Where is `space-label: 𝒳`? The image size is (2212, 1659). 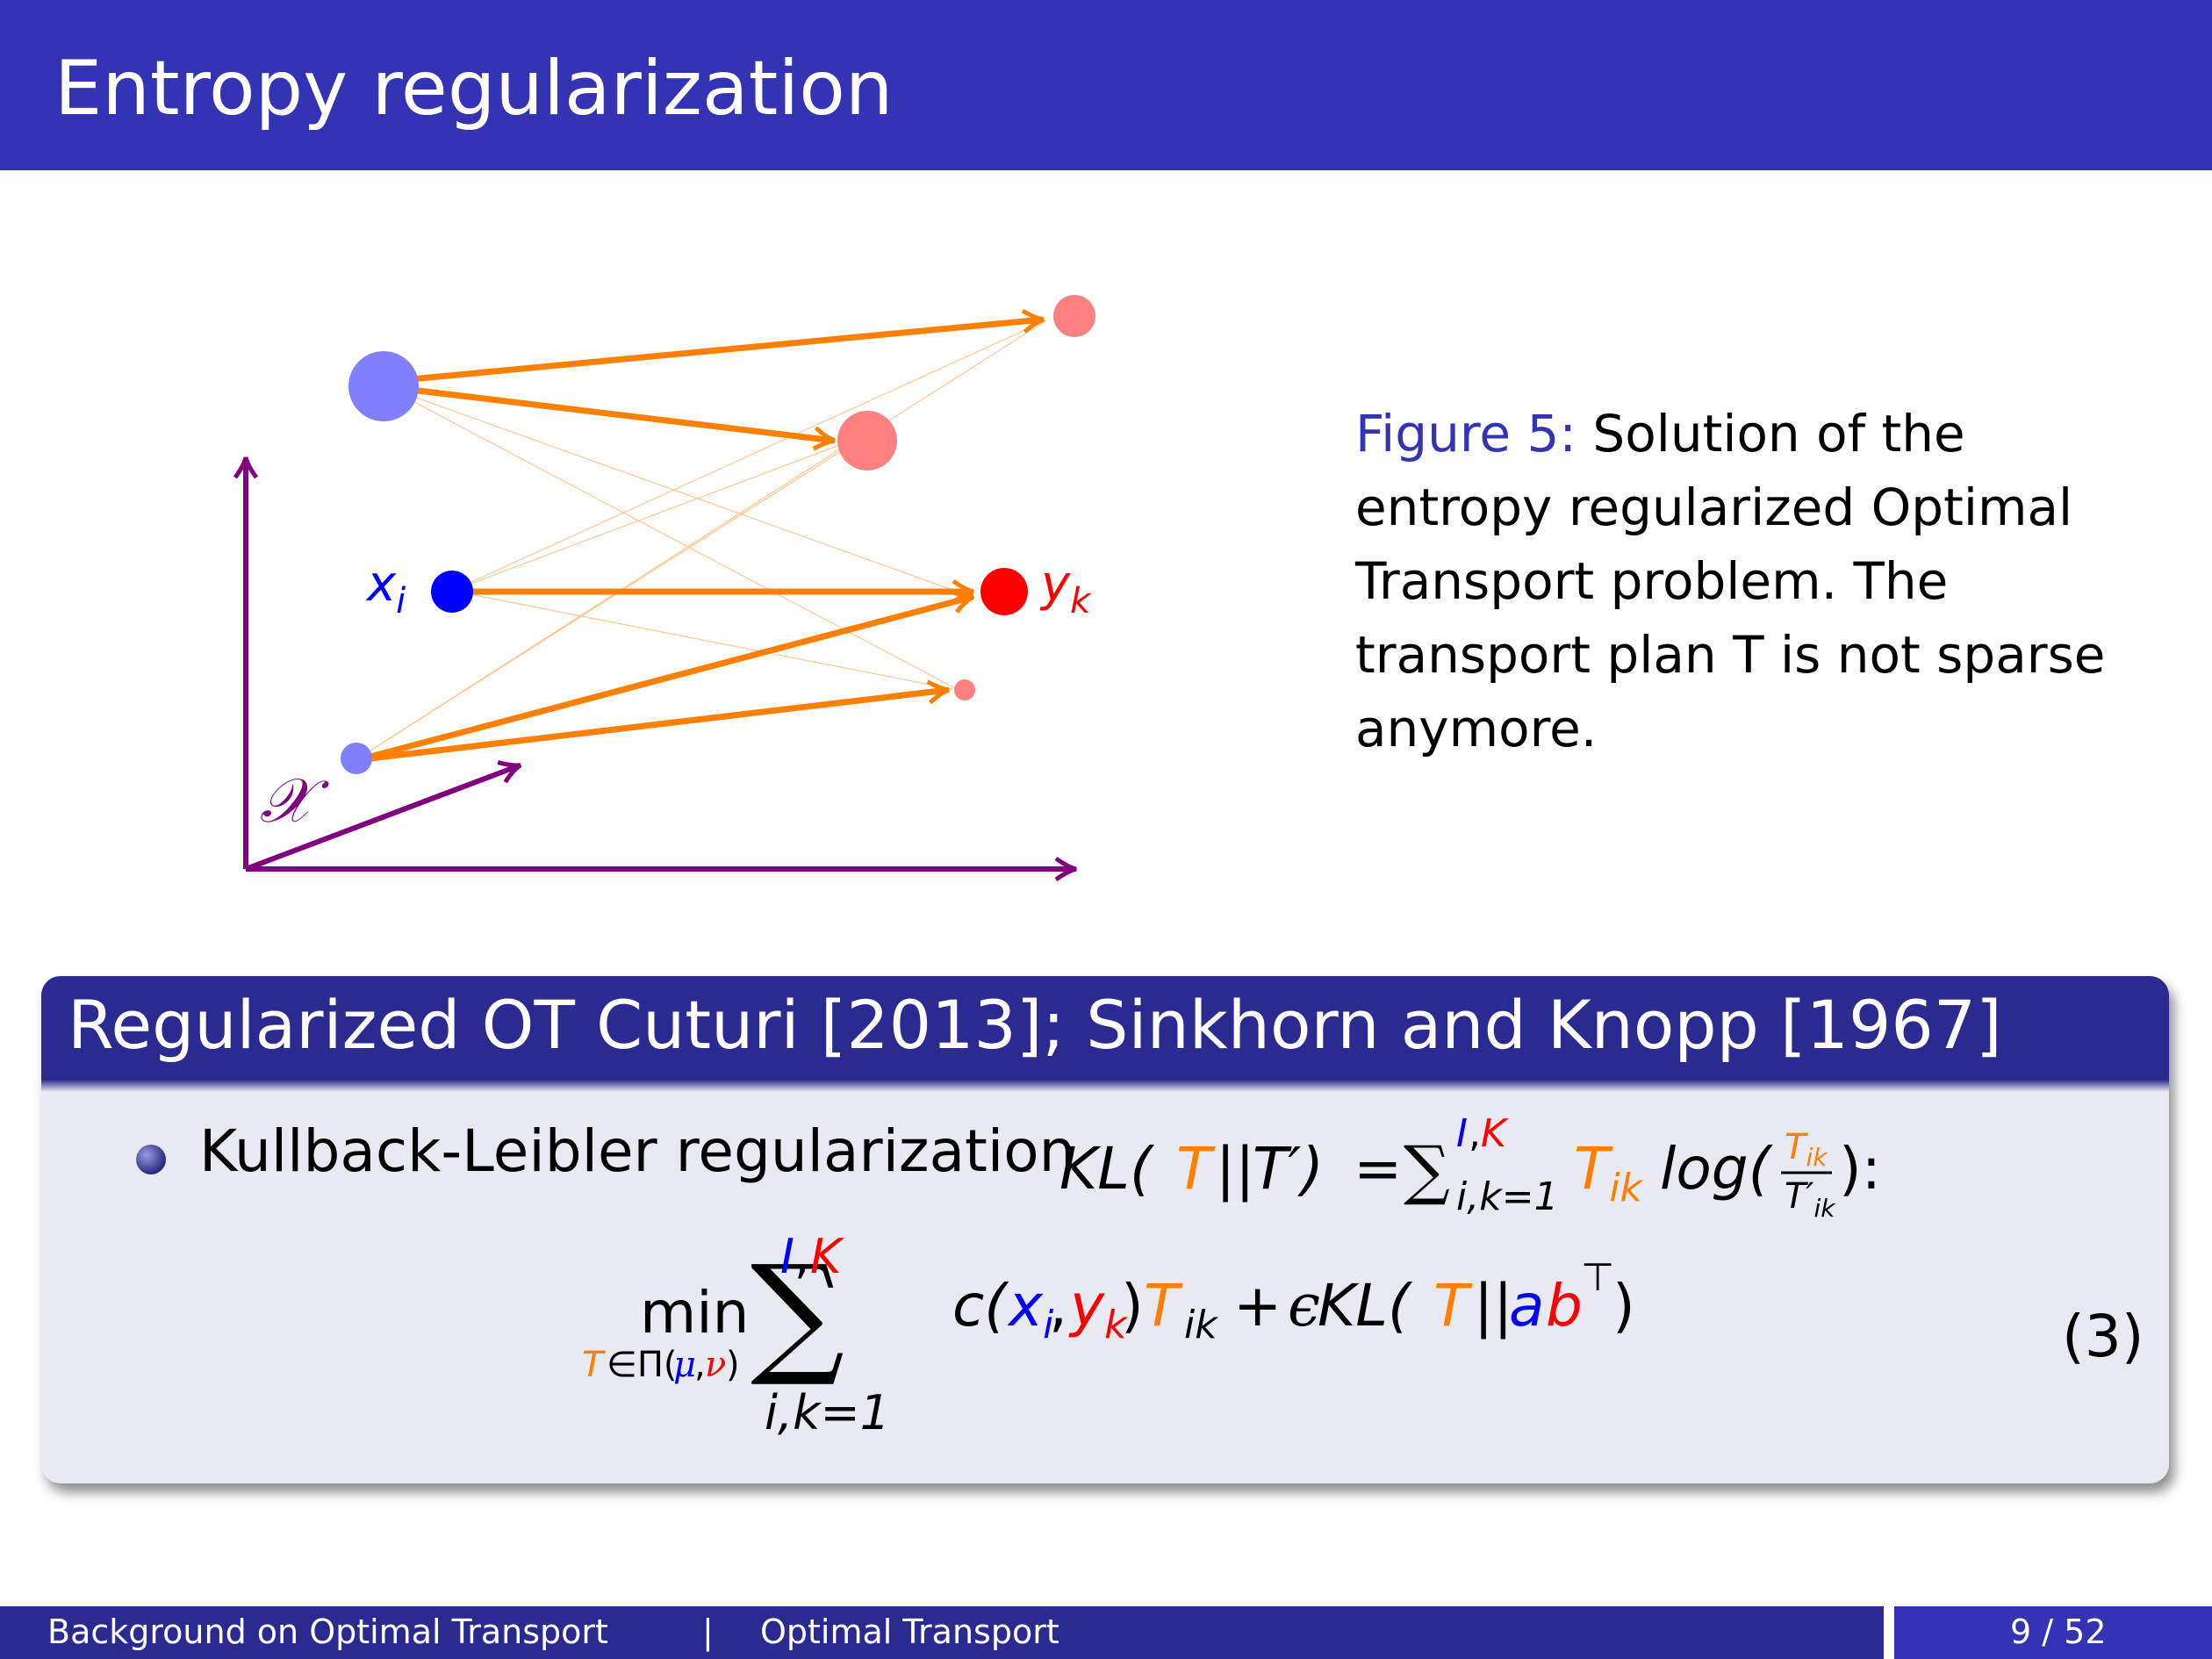
space-label: 𝒳 is located at coordinates (295, 801).